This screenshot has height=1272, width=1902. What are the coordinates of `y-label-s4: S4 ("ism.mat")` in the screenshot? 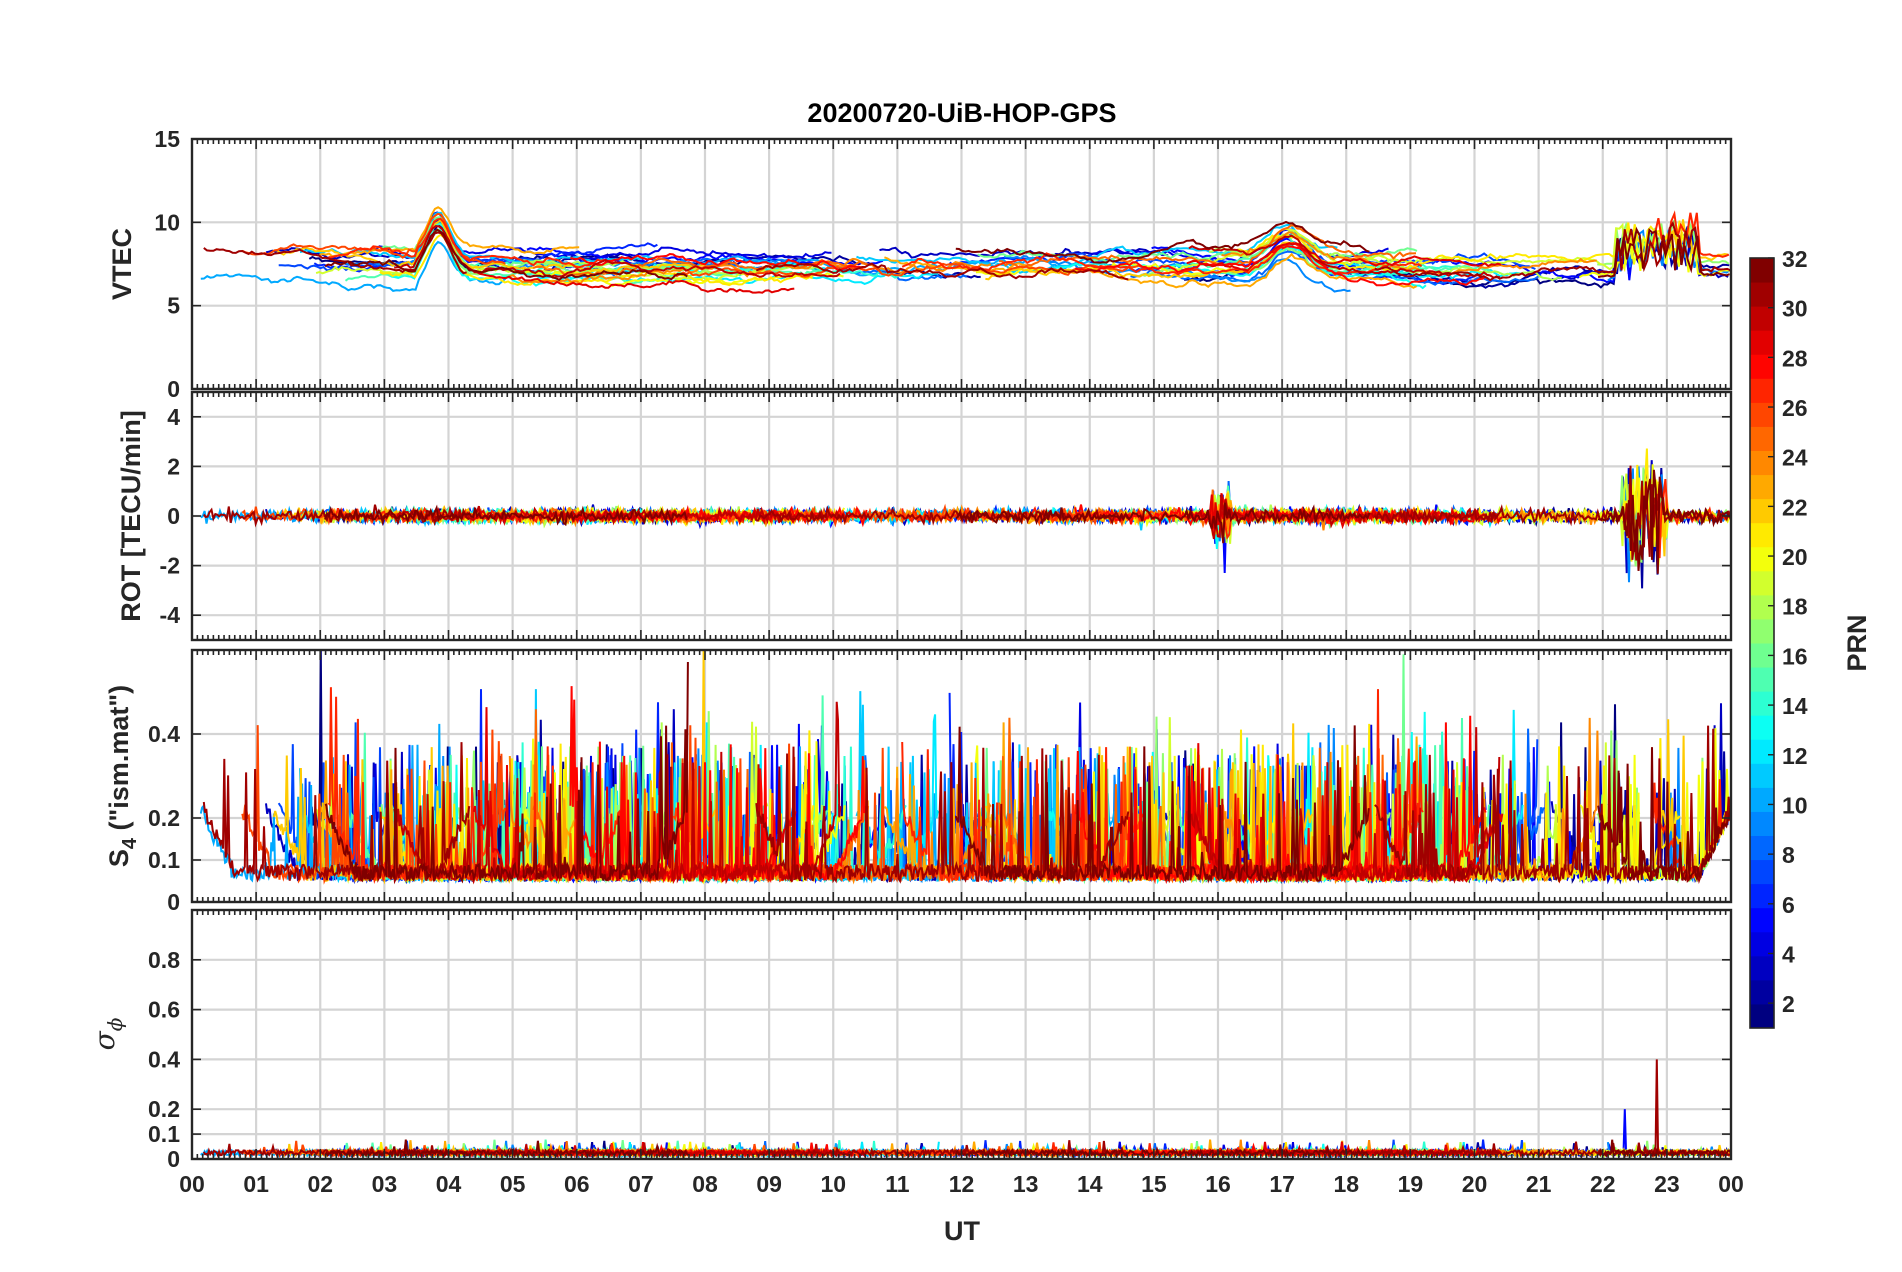 It's located at (122, 776).